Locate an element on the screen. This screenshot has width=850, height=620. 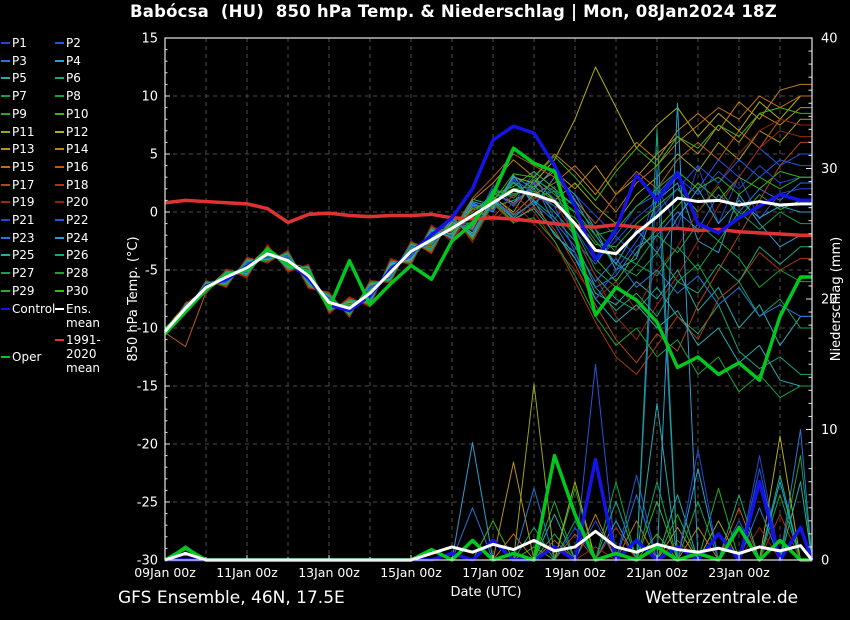
legend-swatch-p17 is located at coordinates (5, 184).